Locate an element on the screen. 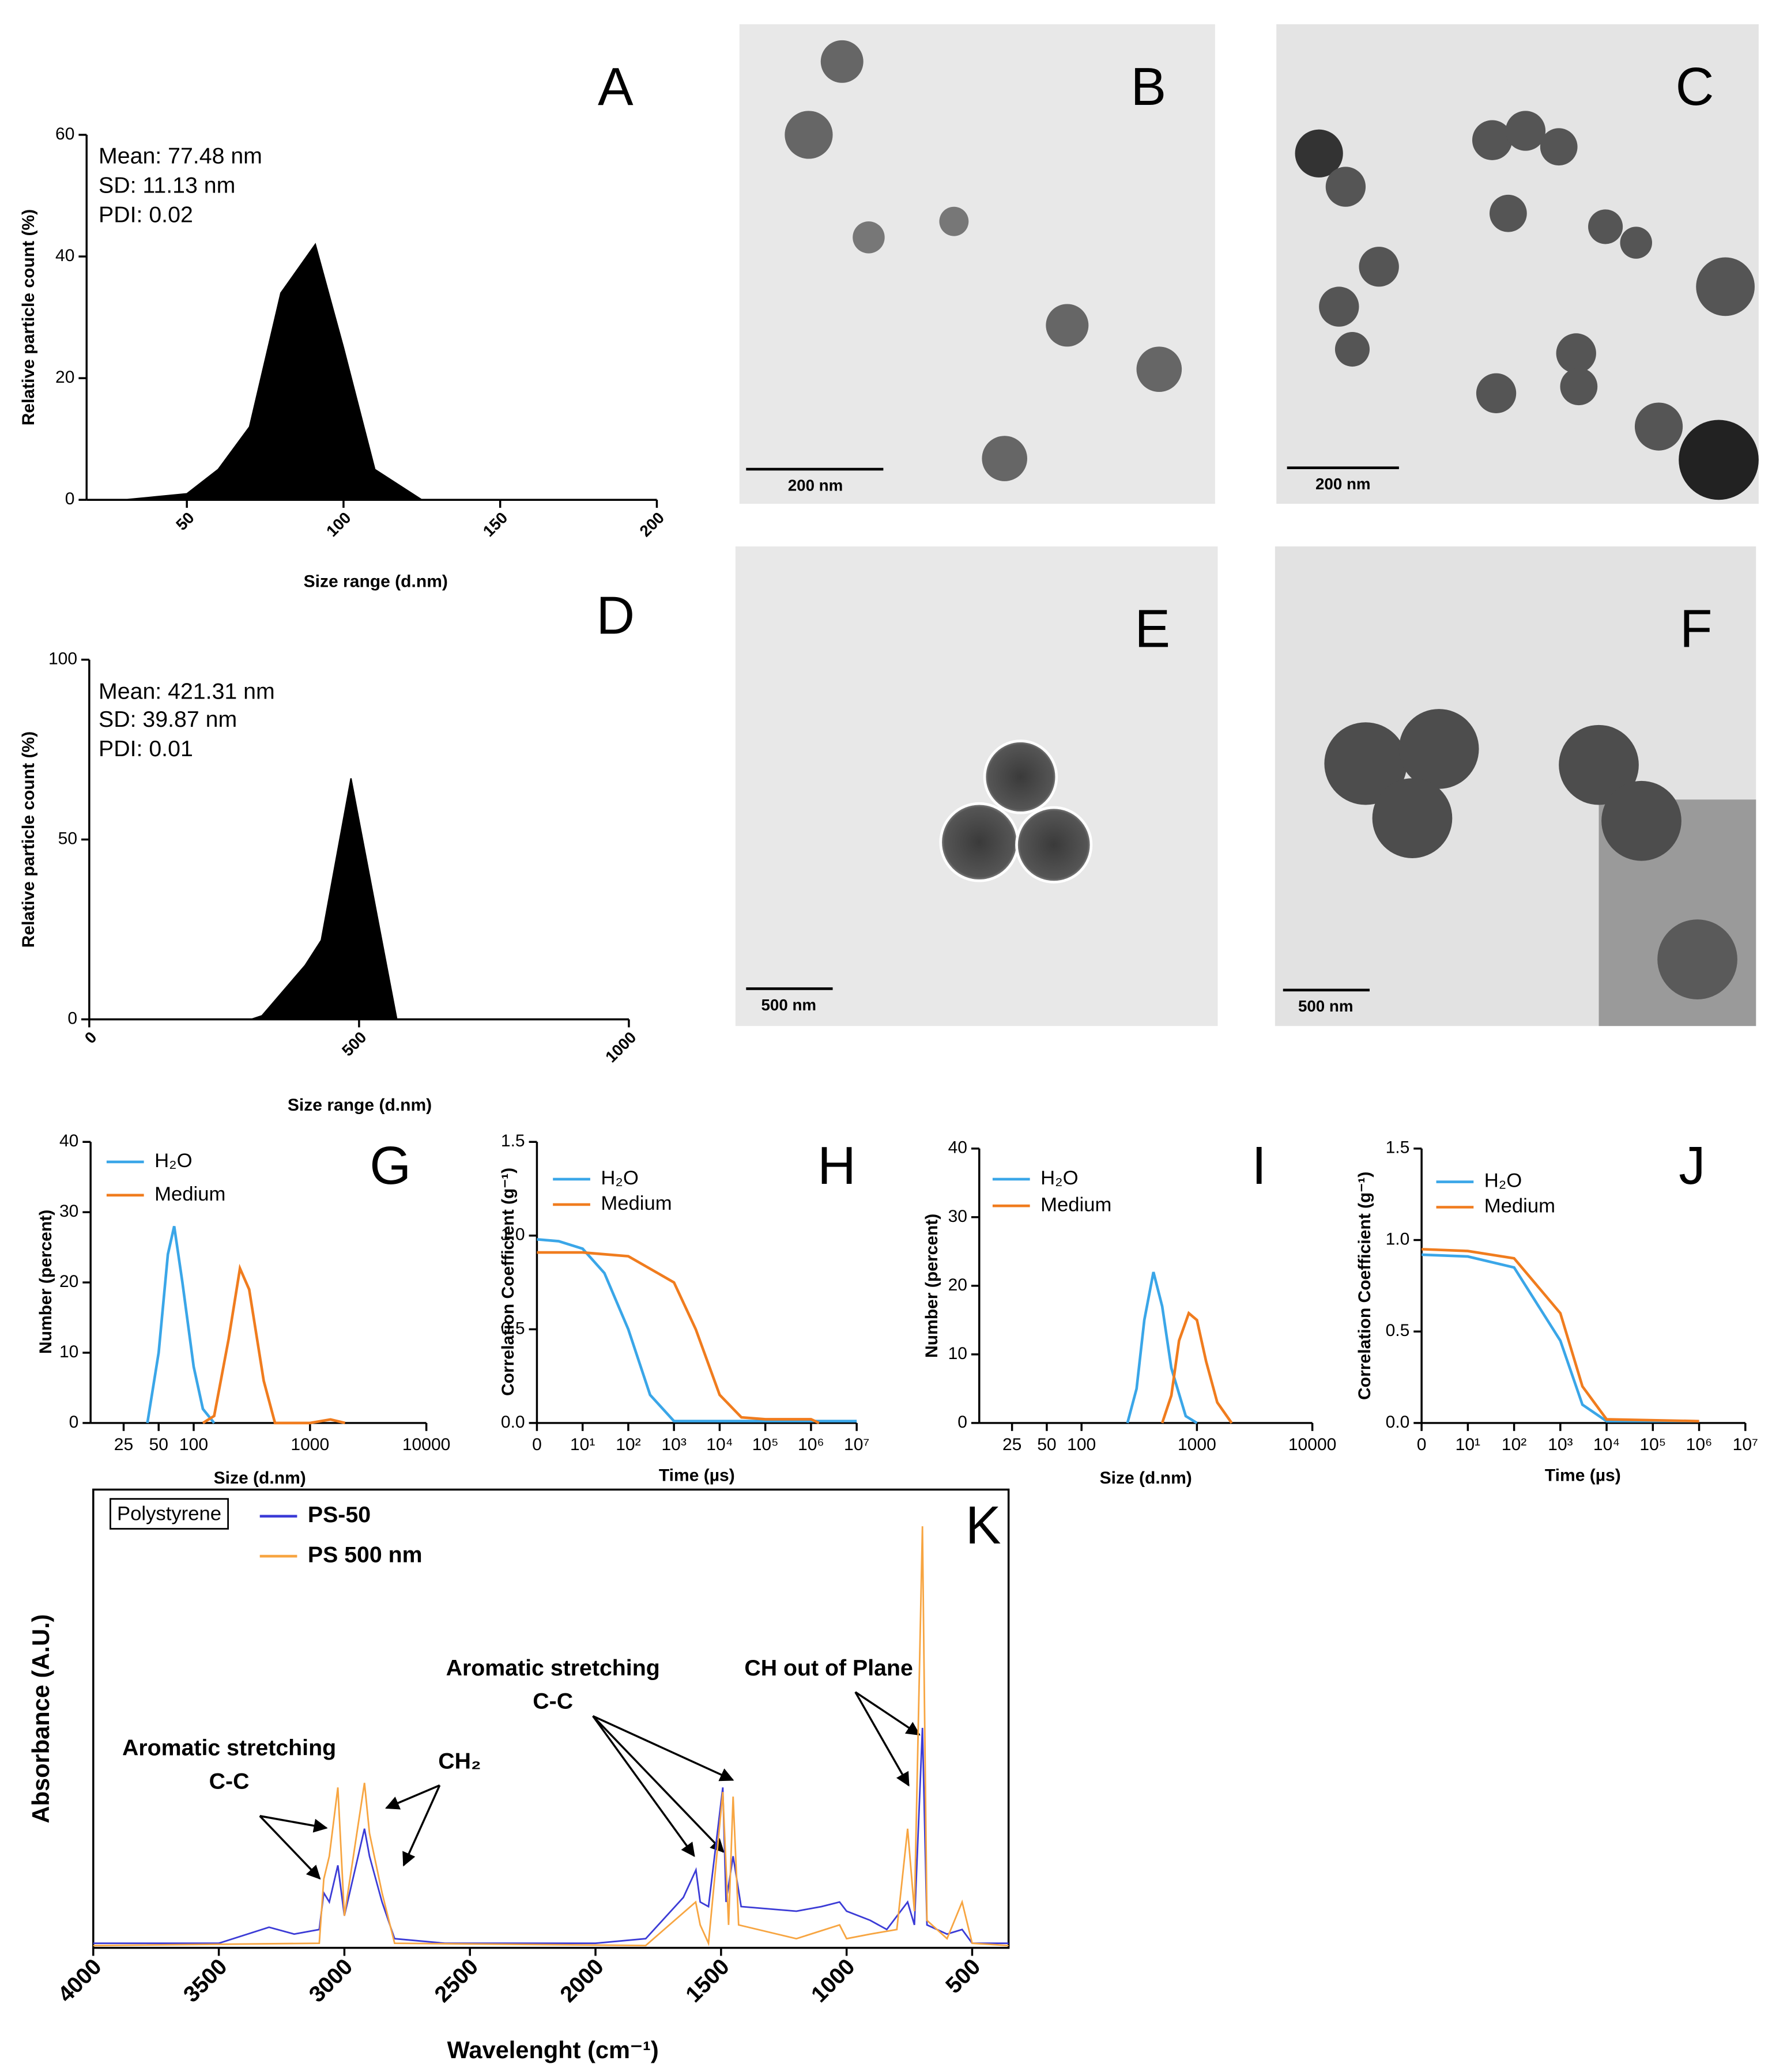 The image size is (1772, 2072). image-b: 200 nm B is located at coordinates (977, 264).